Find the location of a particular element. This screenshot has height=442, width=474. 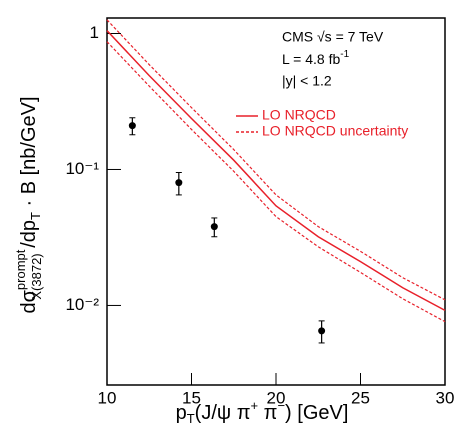

y-label-part: · B [nb/GeV] is located at coordinates (29, 154).